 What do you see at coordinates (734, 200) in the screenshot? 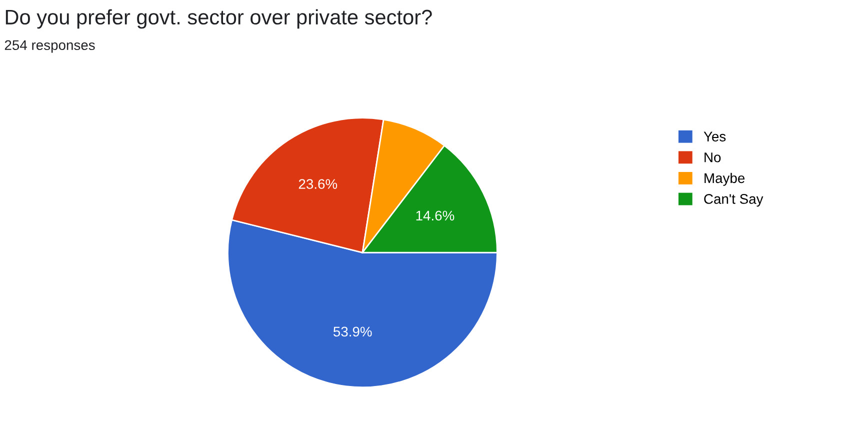
I see `legend-label: Can't Say` at bounding box center [734, 200].